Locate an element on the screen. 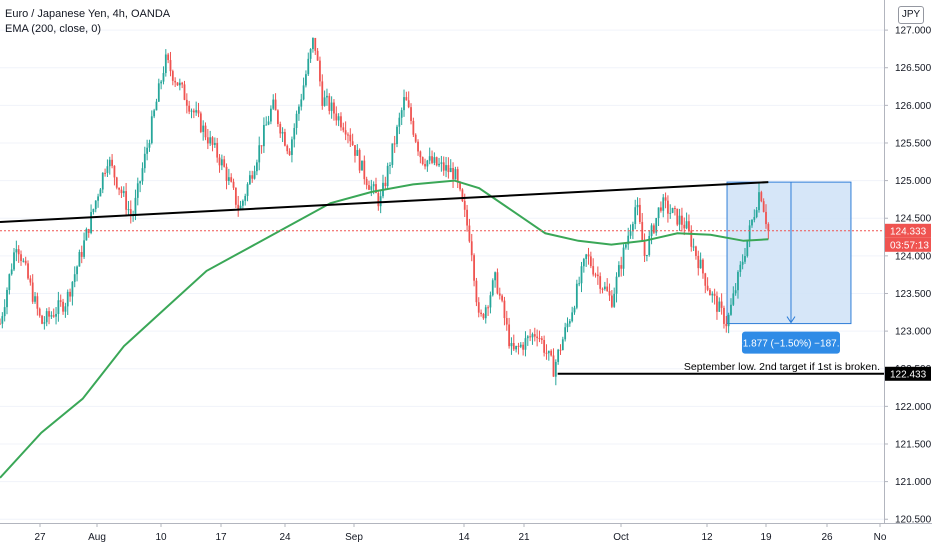 The height and width of the screenshot is (550, 932). measure-range-box is located at coordinates (789, 253).